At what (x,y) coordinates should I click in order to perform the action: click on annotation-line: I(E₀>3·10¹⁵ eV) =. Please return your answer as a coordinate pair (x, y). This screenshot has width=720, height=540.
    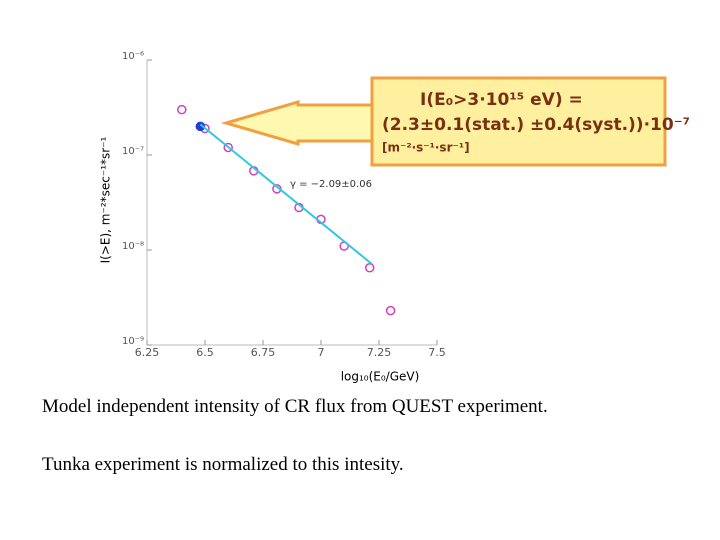
    Looking at the image, I should click on (501, 100).